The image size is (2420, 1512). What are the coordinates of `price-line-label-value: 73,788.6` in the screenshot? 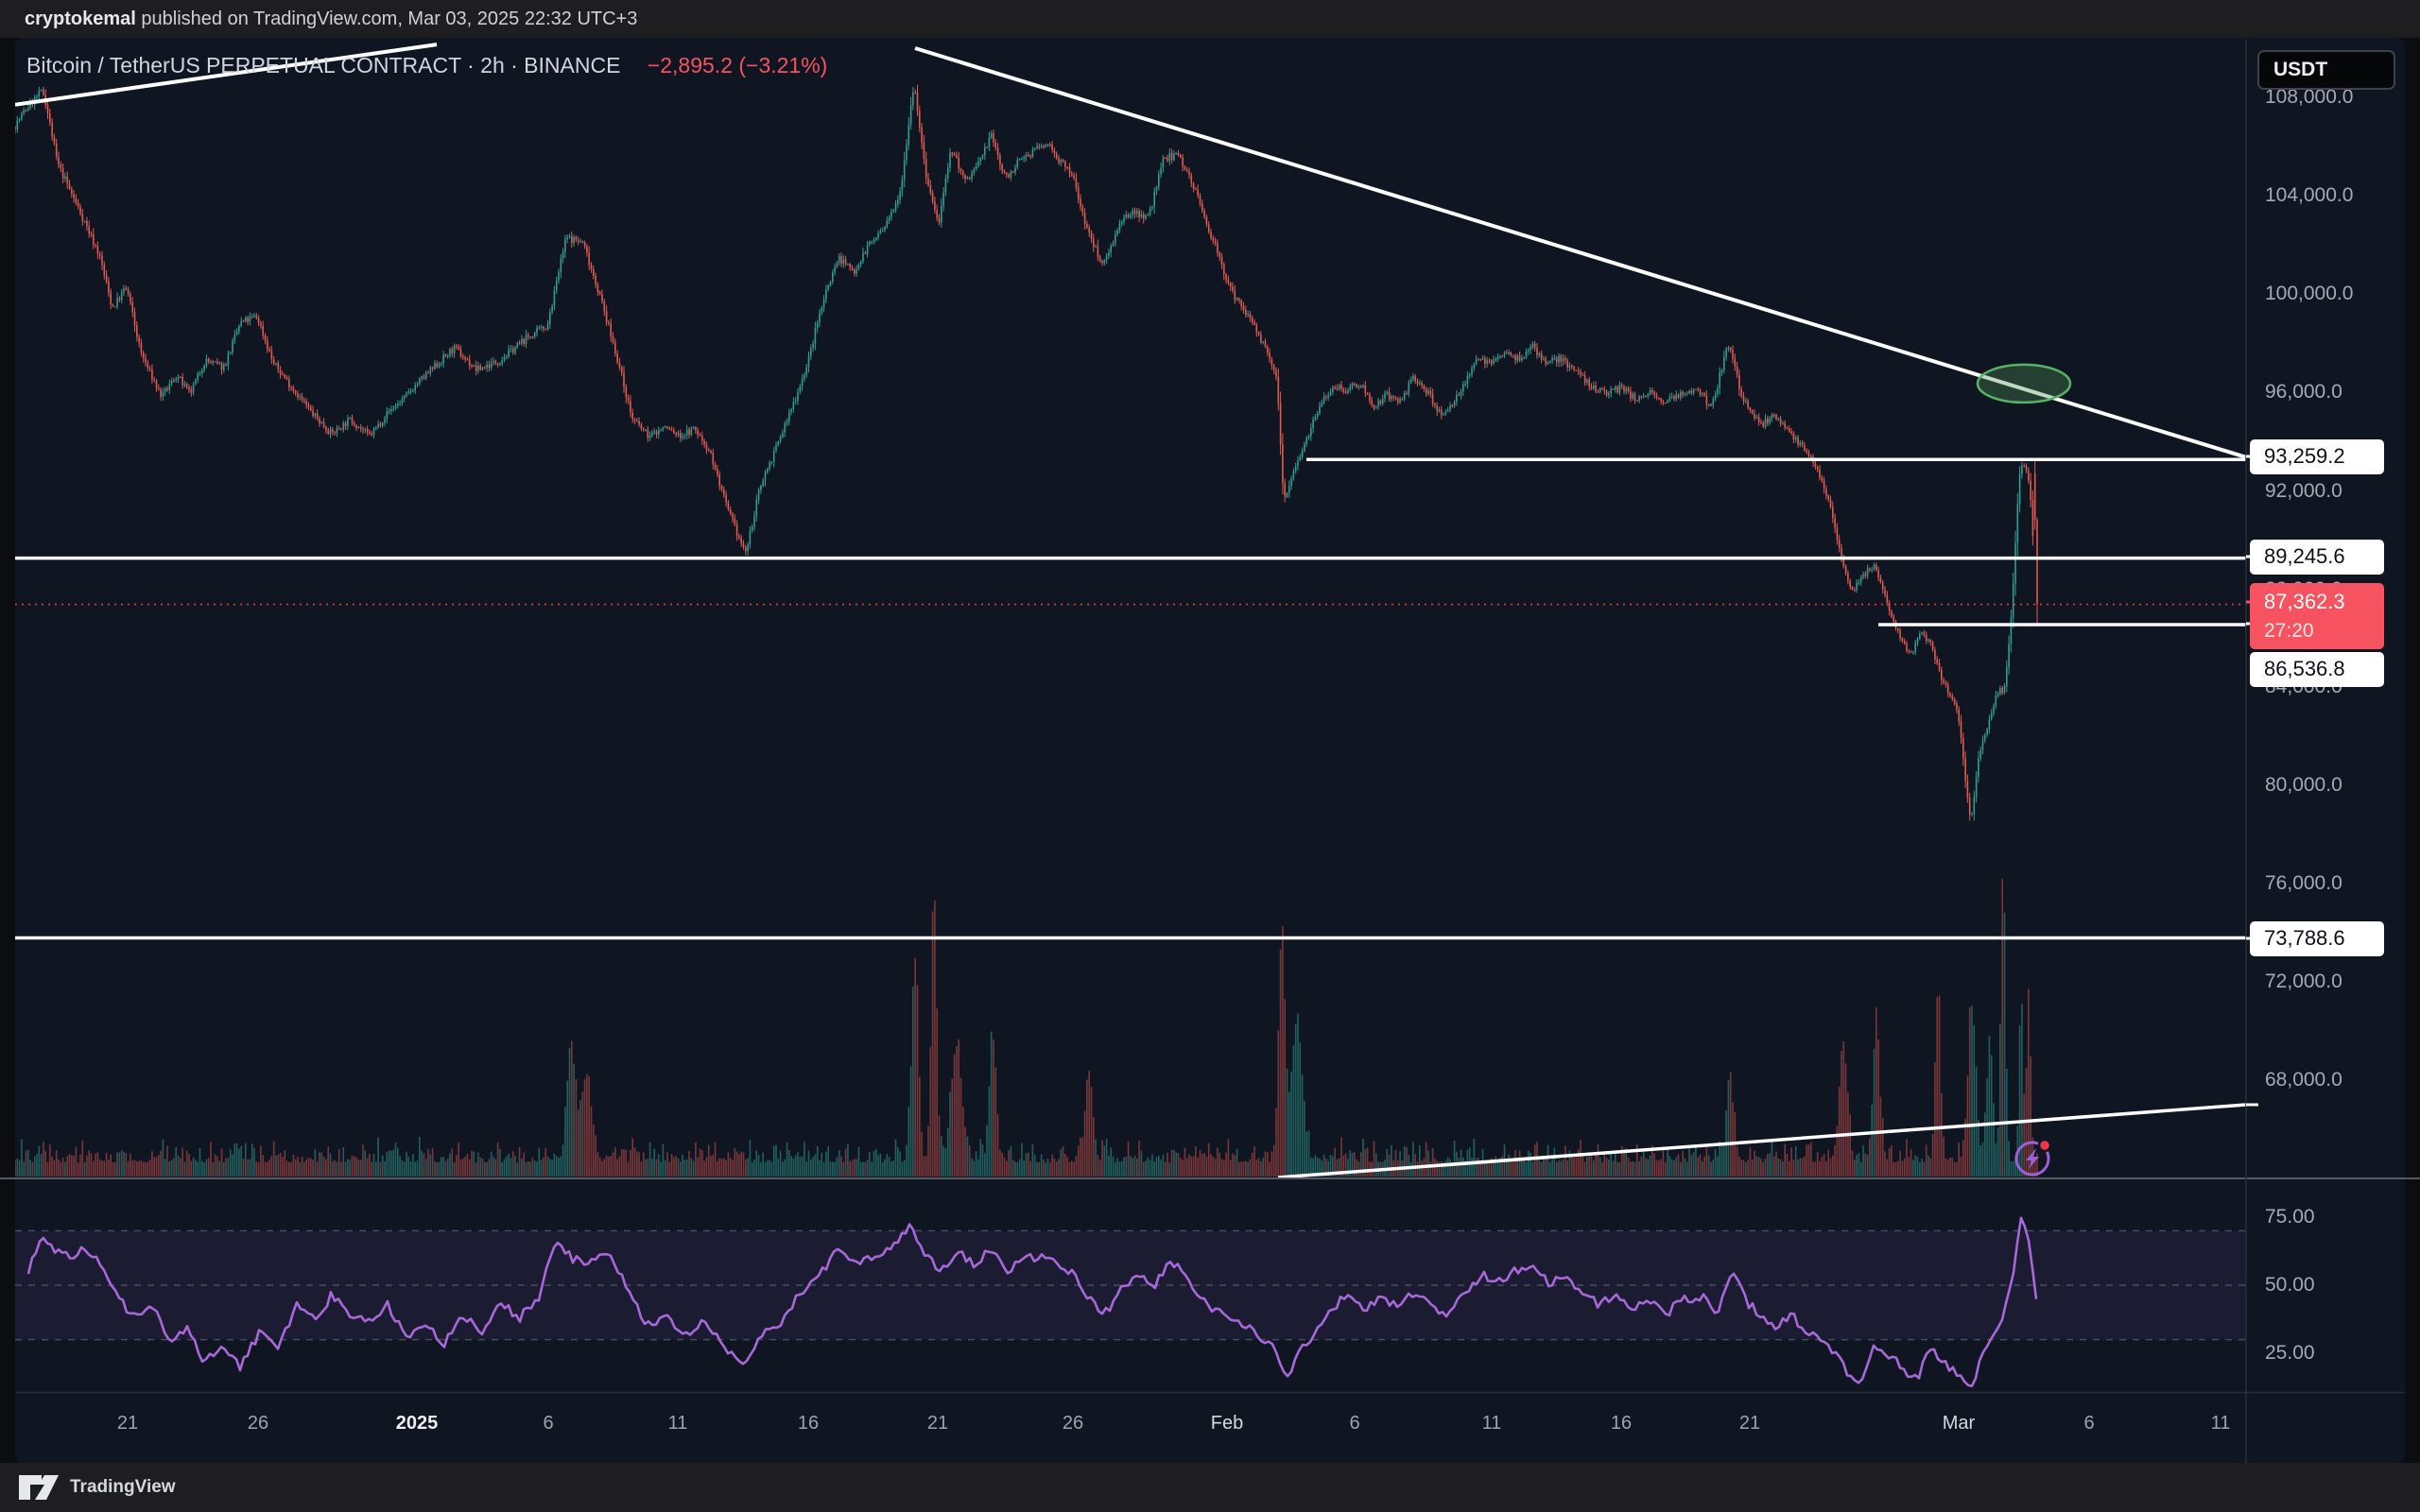 It's located at (2304, 938).